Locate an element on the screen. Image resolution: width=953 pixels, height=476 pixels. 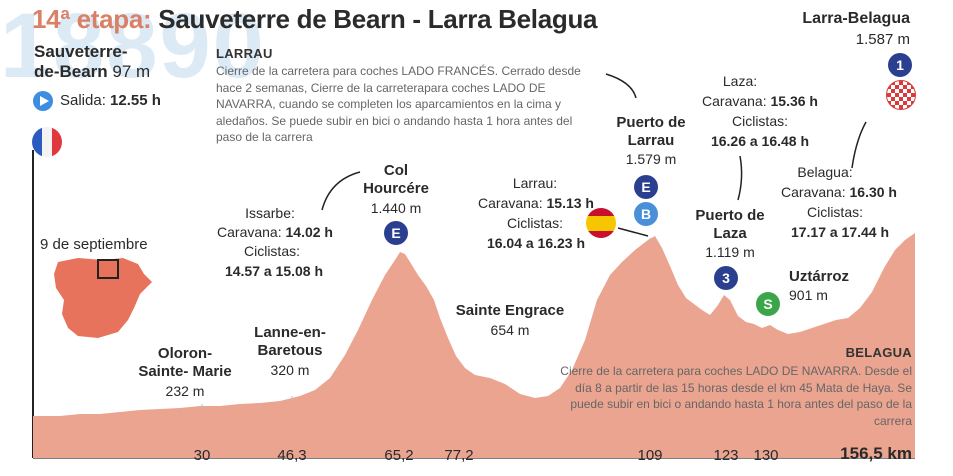
larrau-place: Larrau: is located at coordinates (535, 183).